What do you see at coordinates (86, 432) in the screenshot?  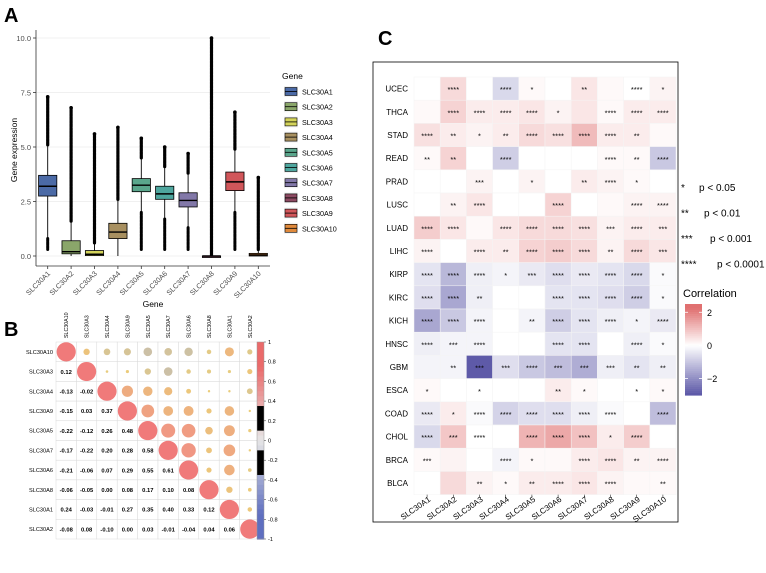 I see `corr-value: -0.12` at bounding box center [86, 432].